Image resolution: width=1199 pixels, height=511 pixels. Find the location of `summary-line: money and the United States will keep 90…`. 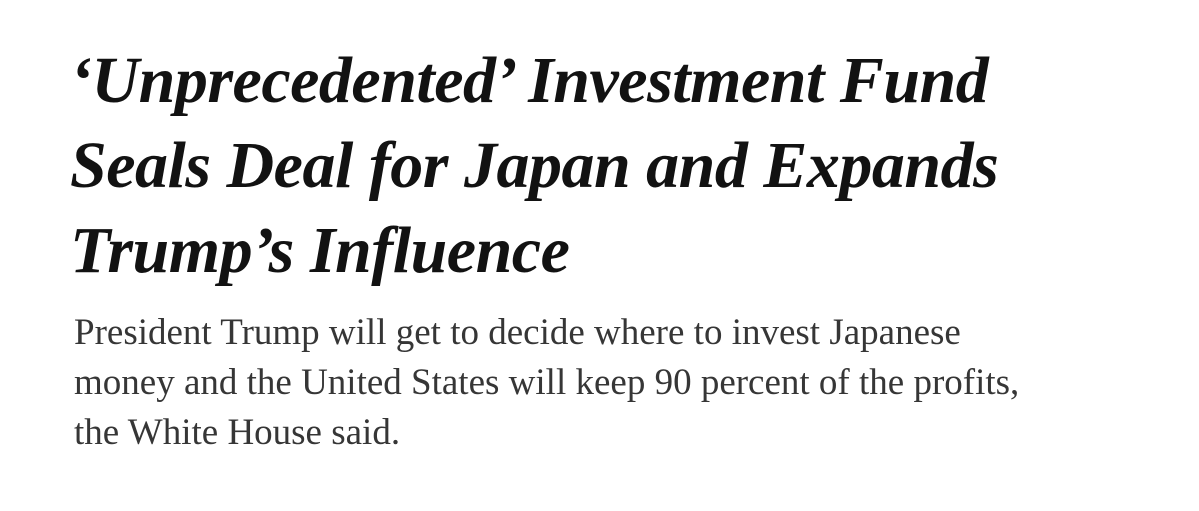

summary-line: money and the United States will keep 90… is located at coordinates (547, 382).